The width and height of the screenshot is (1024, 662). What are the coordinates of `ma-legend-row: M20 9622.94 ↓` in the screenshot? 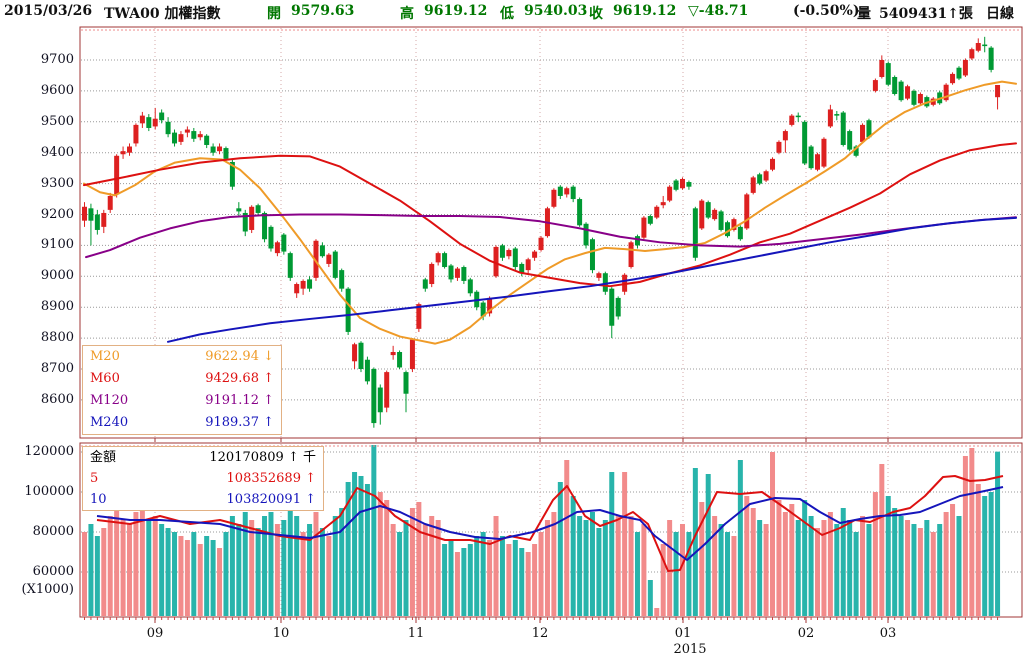 It's located at (182, 357).